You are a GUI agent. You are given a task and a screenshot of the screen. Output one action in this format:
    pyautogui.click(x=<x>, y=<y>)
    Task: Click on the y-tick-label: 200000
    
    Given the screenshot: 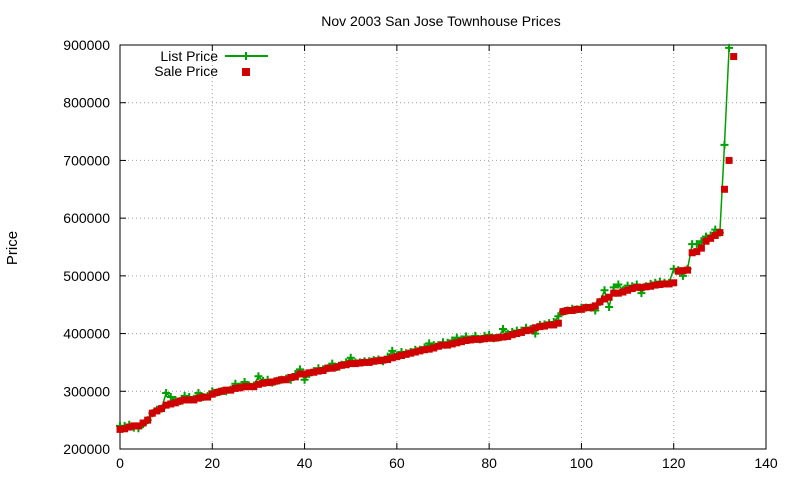 What is the action you would take?
    pyautogui.click(x=86, y=449)
    